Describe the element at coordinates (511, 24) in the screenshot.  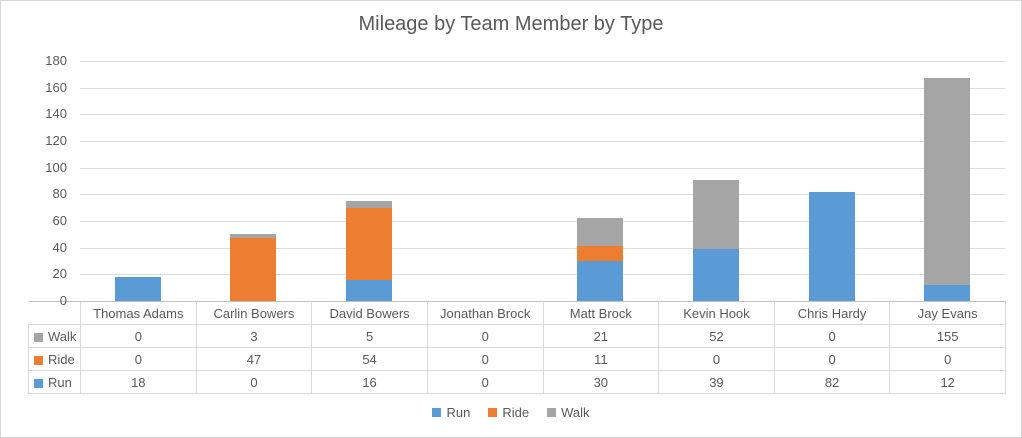
I see `chart-title: Mileage by Team Member by Type` at that location.